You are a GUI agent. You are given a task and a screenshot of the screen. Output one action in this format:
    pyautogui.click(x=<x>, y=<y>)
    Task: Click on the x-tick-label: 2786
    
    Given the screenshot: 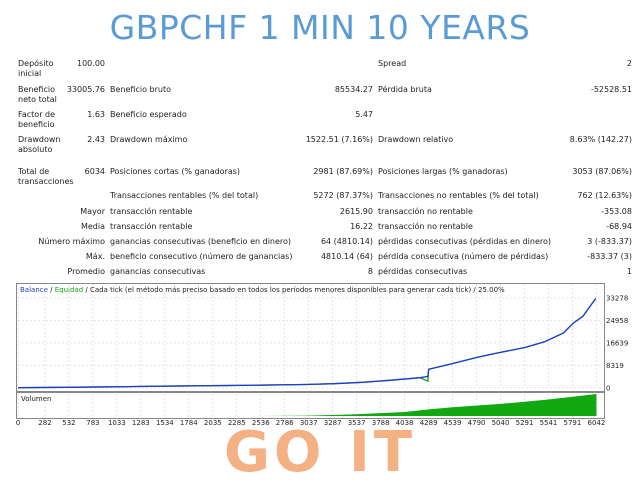 What is the action you would take?
    pyautogui.click(x=285, y=423)
    